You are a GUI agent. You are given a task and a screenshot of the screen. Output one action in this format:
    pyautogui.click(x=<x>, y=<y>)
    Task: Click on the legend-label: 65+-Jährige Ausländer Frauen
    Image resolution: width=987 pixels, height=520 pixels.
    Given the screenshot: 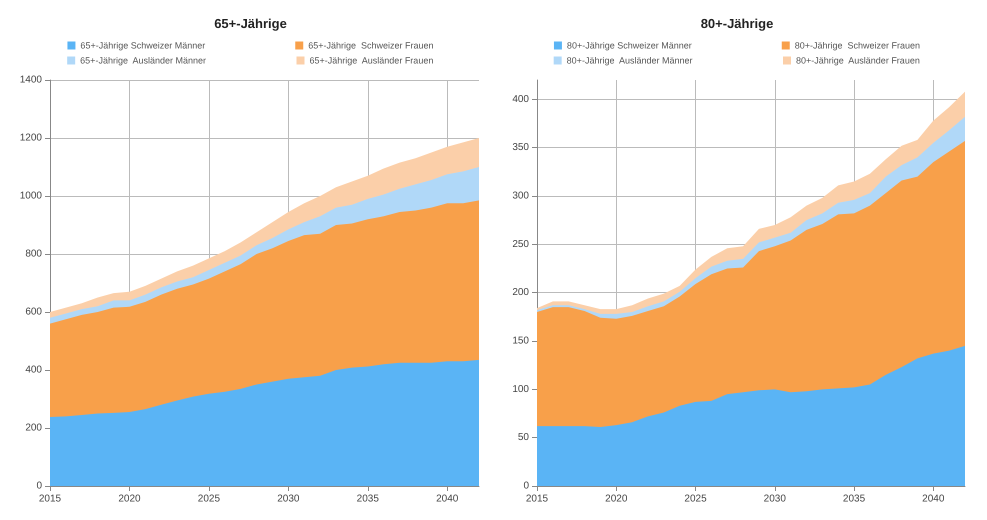 What is the action you would take?
    pyautogui.click(x=372, y=61)
    